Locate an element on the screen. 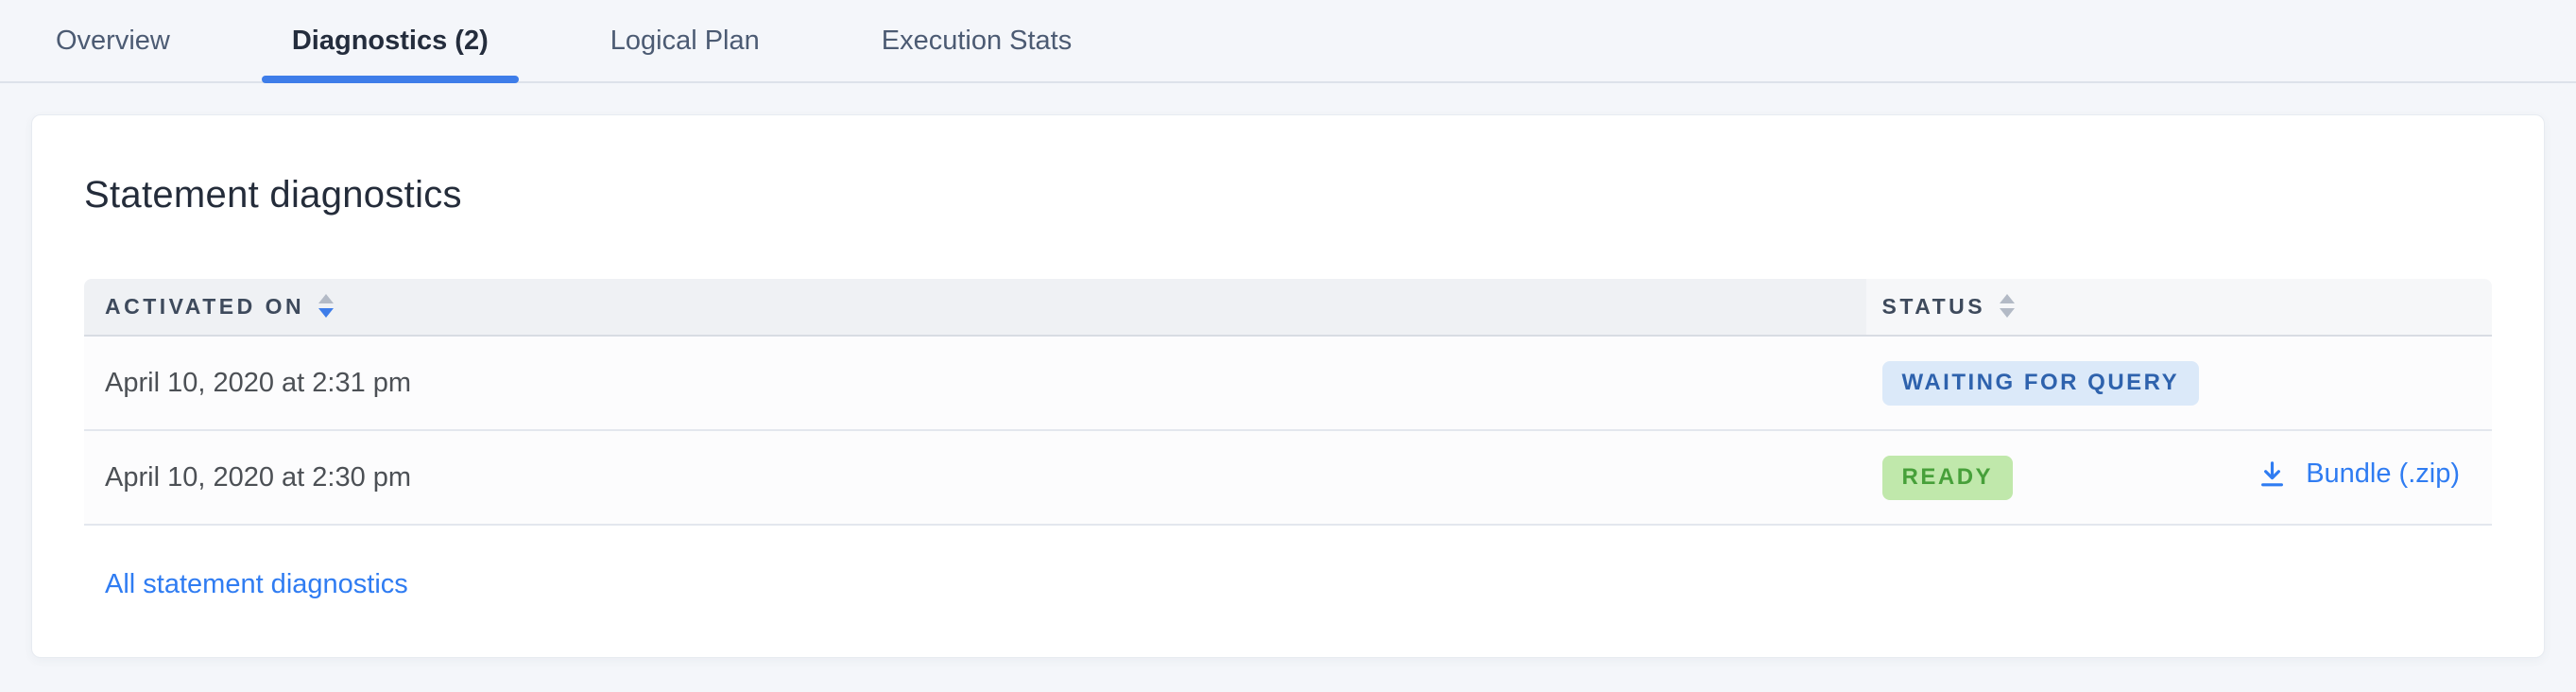  status-badge: READY is located at coordinates (1947, 478).